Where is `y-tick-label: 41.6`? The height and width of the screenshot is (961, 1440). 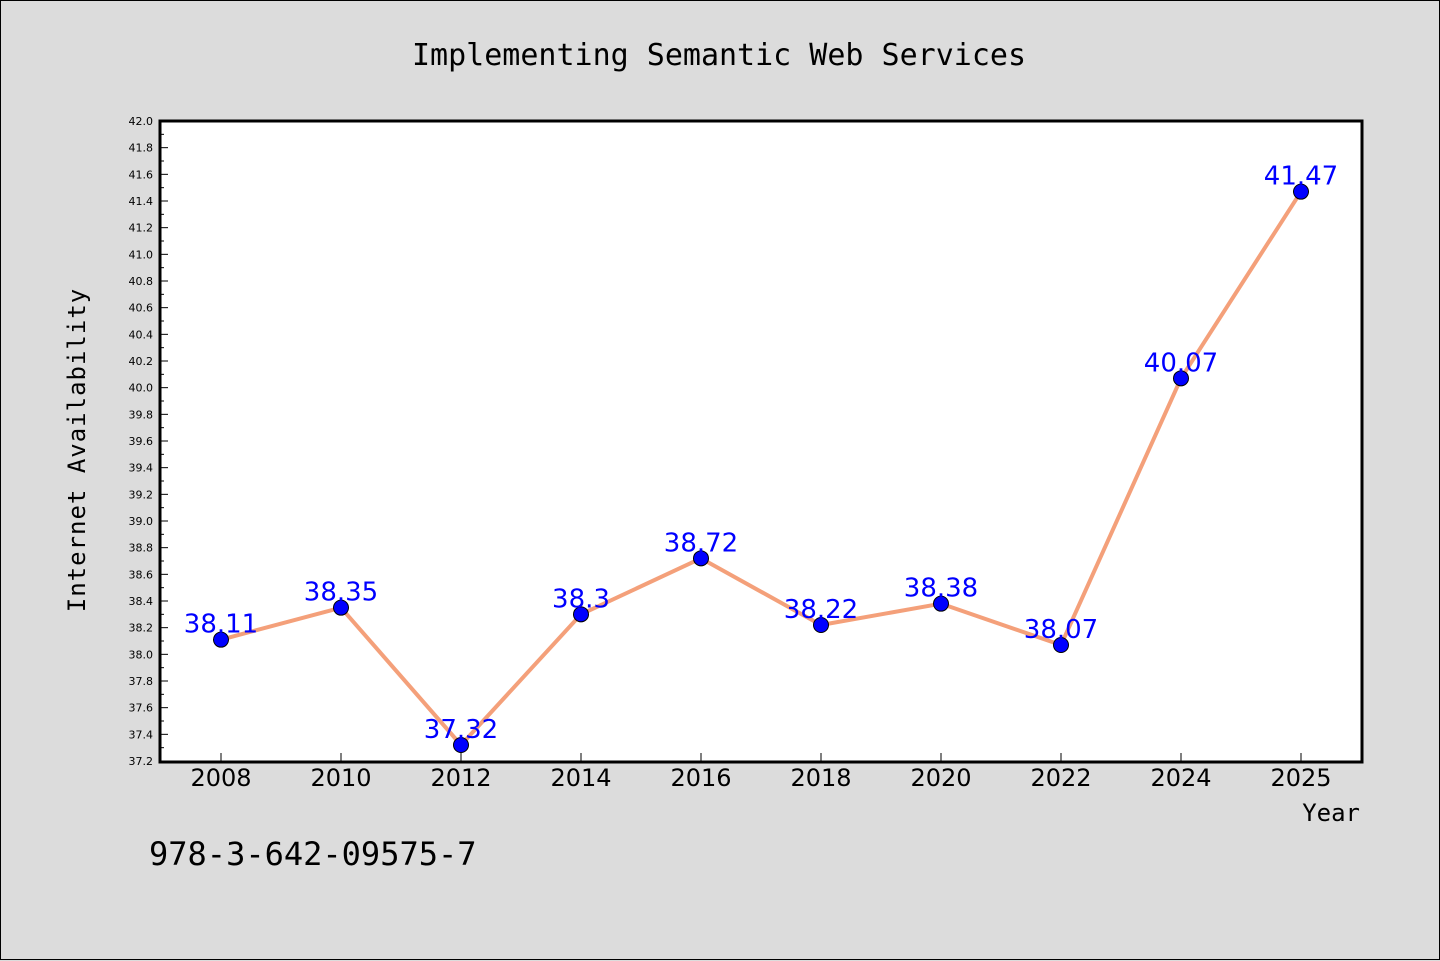
y-tick-label: 41.6 is located at coordinates (141, 174).